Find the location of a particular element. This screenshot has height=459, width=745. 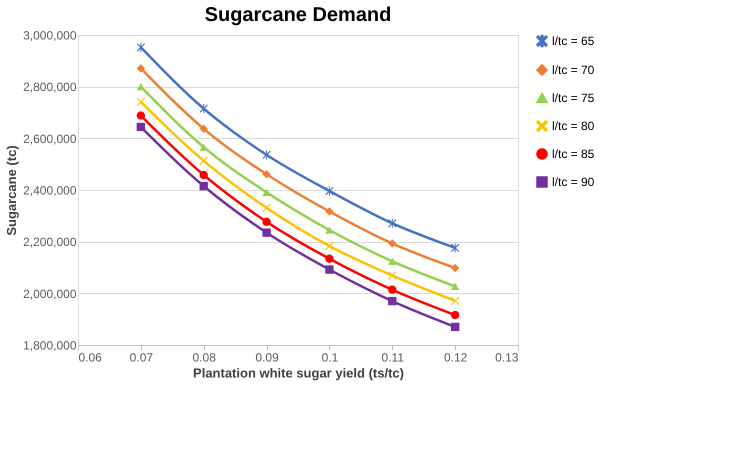

legend-label: l/tc = 75 is located at coordinates (573, 98).